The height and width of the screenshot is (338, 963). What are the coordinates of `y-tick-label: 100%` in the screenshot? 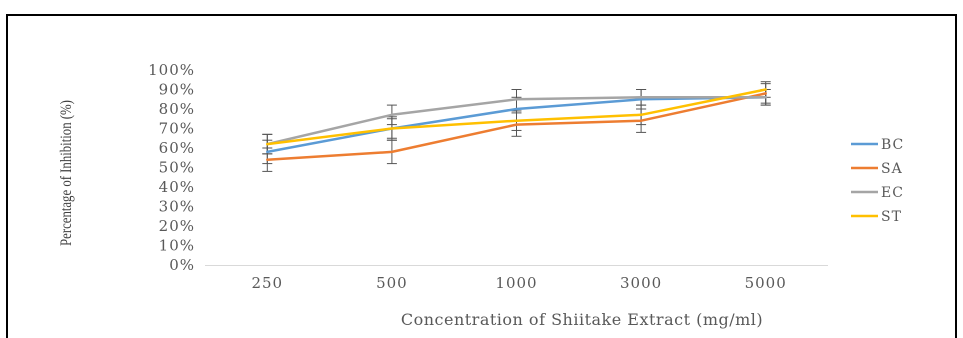 It's located at (171, 70).